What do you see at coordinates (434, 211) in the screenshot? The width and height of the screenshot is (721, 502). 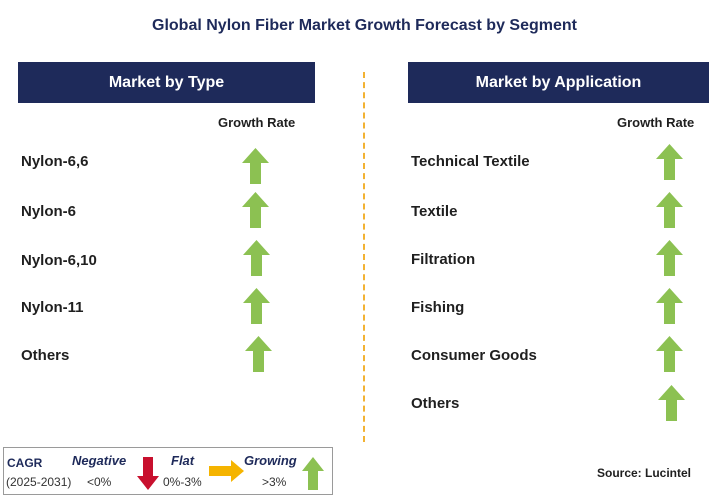 I see `application-item-label: Textile` at bounding box center [434, 211].